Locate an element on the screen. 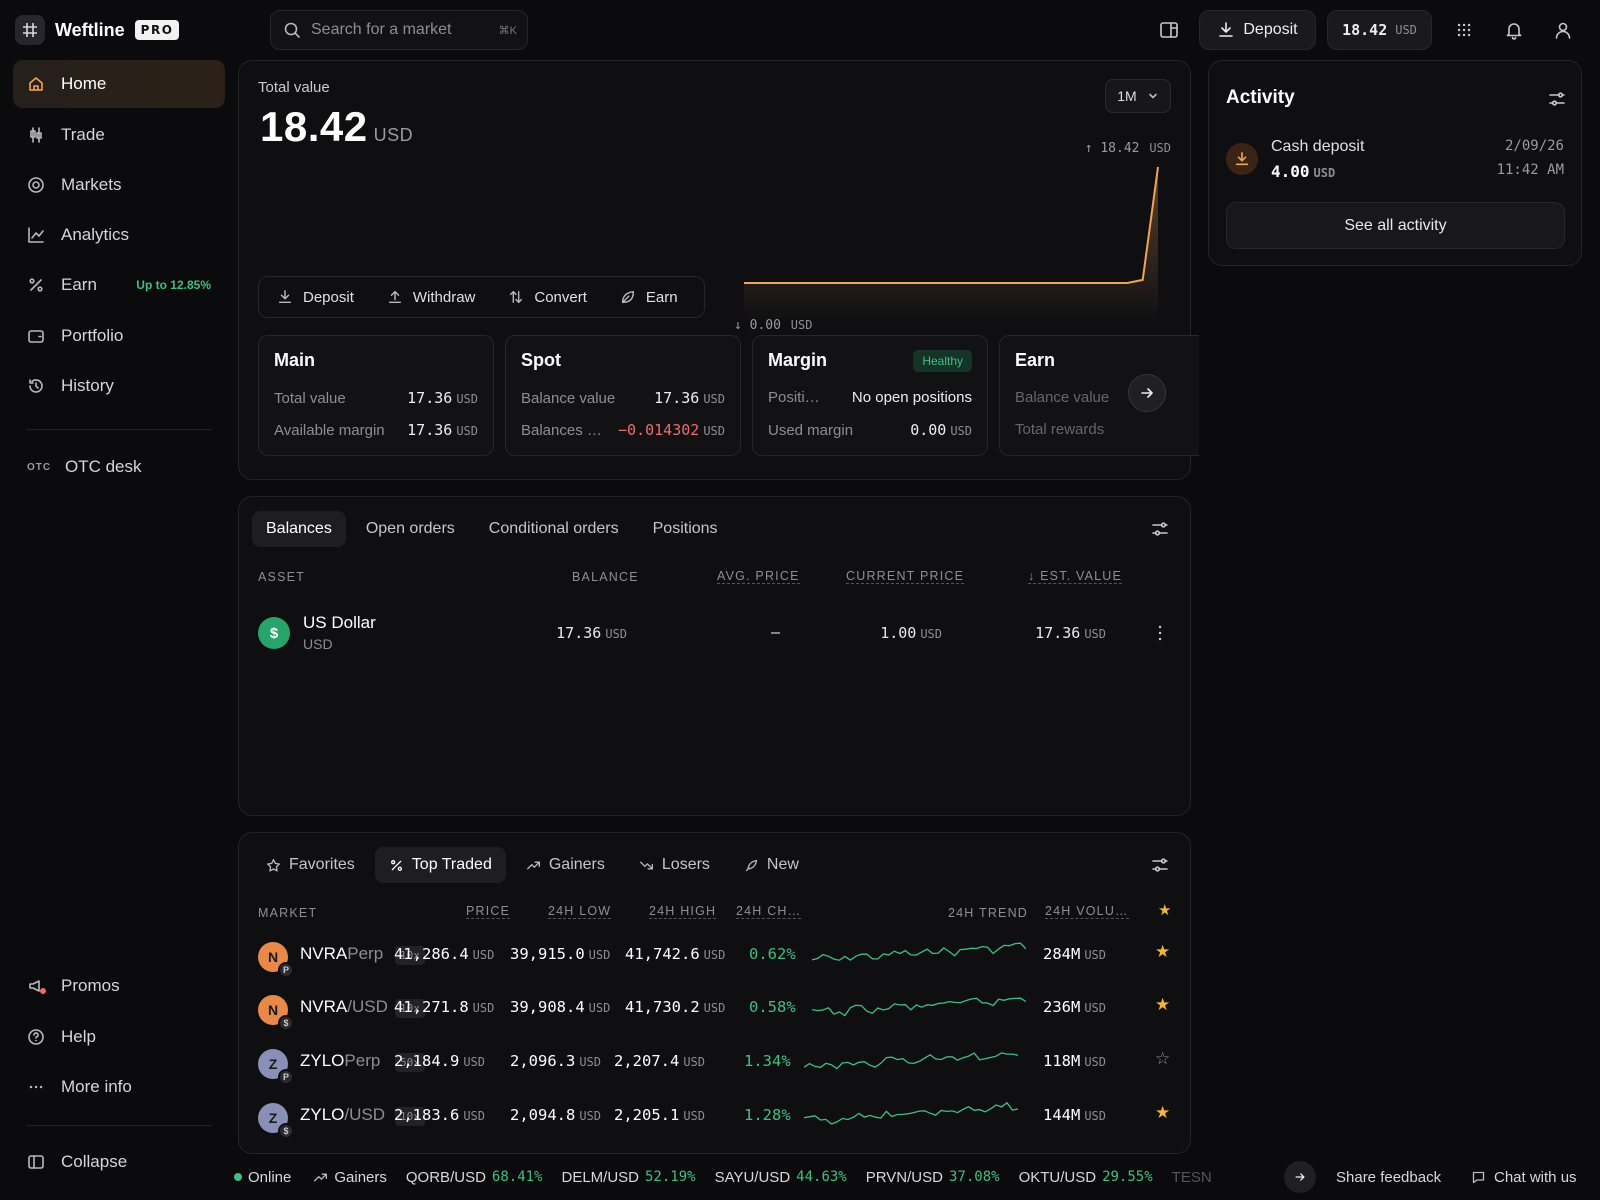  sidebar-item-earn: Earn Up to 12.85% is located at coordinates (119, 285).